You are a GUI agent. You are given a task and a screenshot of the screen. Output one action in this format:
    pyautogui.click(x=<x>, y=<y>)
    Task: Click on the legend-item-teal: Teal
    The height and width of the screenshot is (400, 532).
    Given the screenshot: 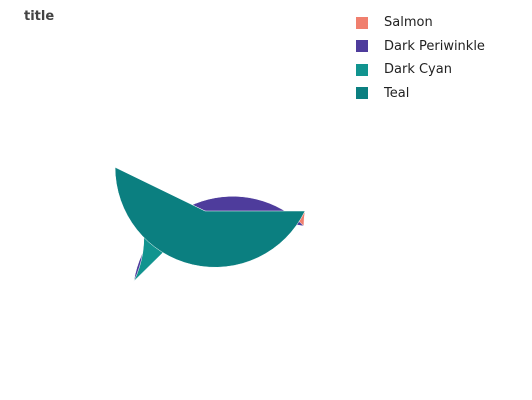 What is the action you would take?
    pyautogui.click(x=420, y=94)
    